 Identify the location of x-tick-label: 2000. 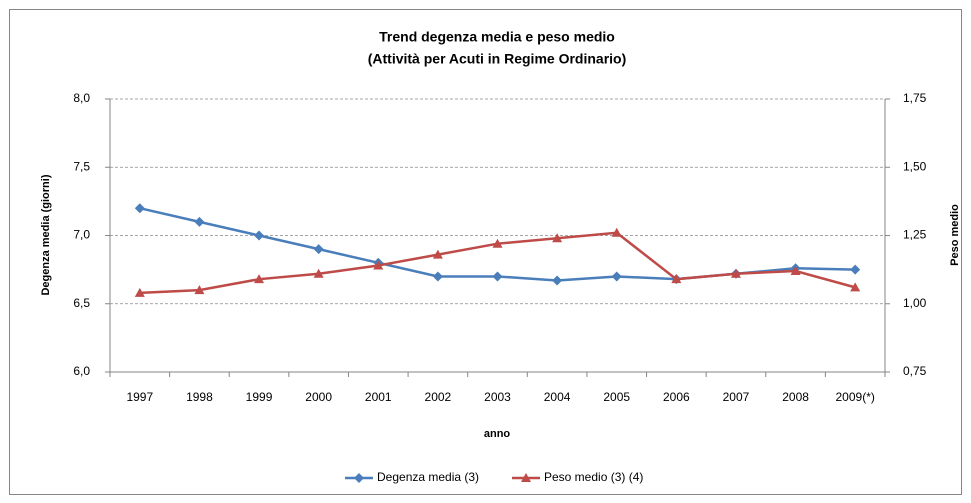
(318, 397).